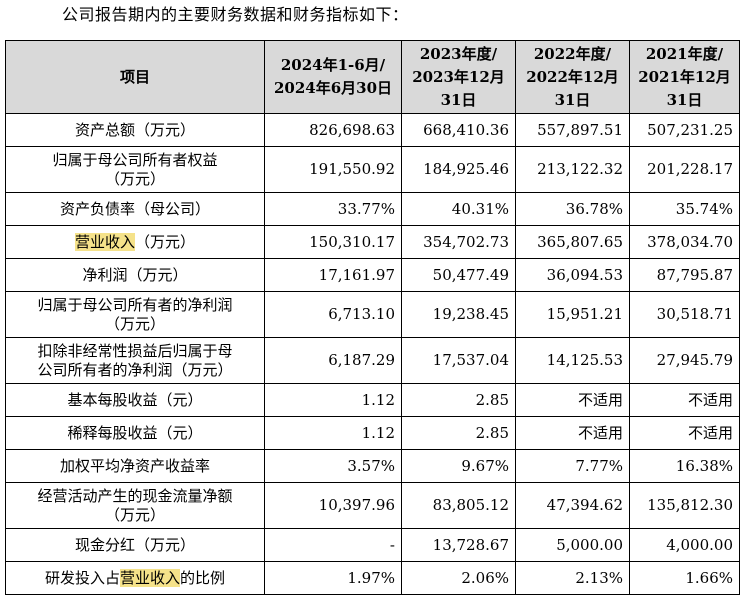 The height and width of the screenshot is (610, 746). What do you see at coordinates (135, 314) in the screenshot?
I see `row-label: 归属于母公司所有者的净利润 （万元）` at bounding box center [135, 314].